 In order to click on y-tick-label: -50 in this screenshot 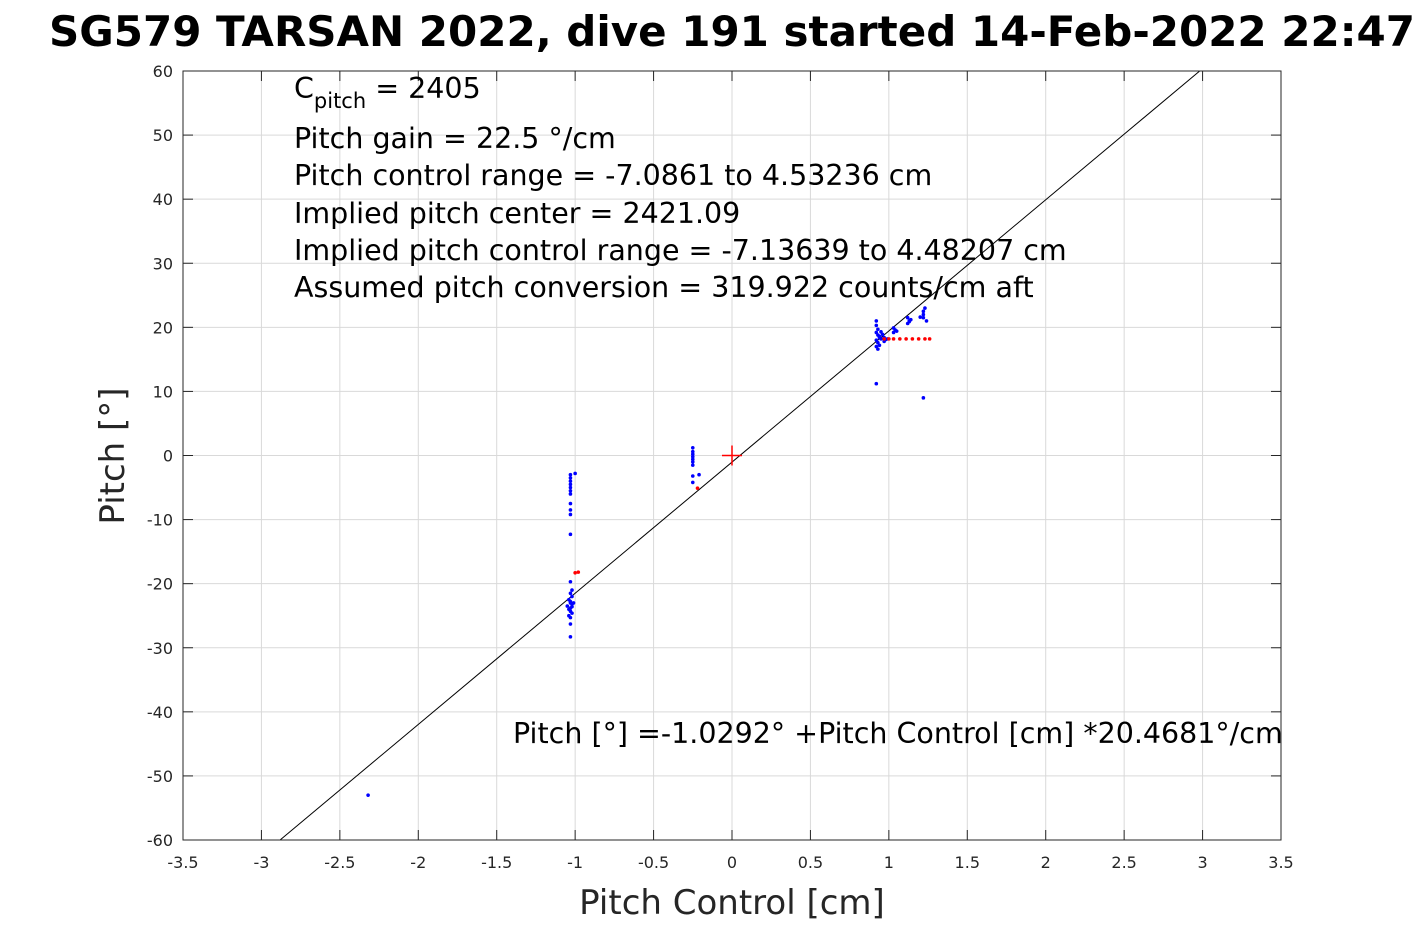, I will do `click(160, 776)`.